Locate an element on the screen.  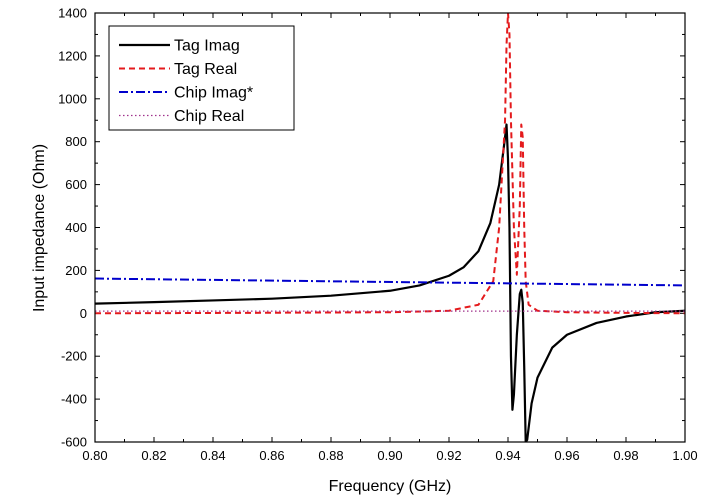
y-tick-label: 400 is located at coordinates (76, 227).